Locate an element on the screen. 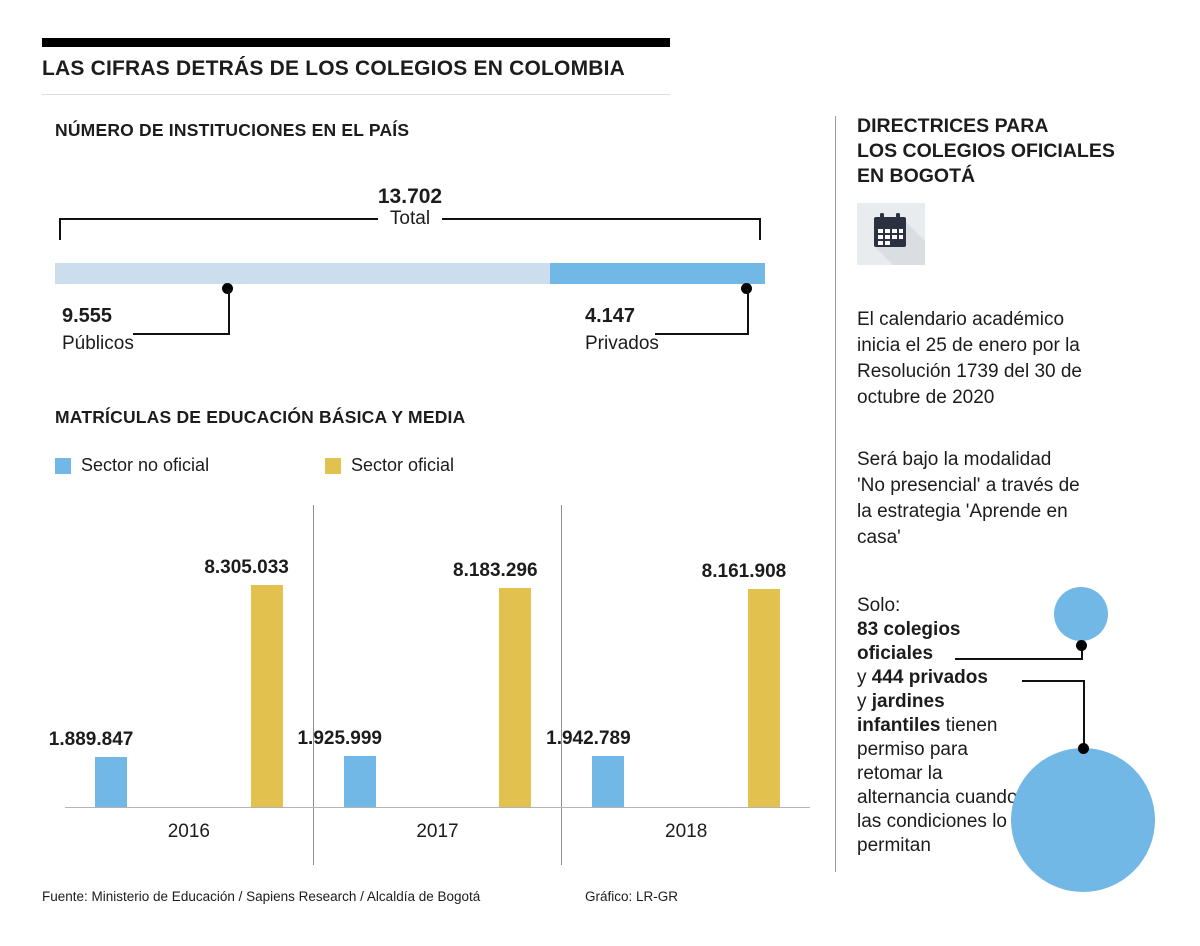 The width and height of the screenshot is (1200, 946). legend-swatch-blue is located at coordinates (63, 465).